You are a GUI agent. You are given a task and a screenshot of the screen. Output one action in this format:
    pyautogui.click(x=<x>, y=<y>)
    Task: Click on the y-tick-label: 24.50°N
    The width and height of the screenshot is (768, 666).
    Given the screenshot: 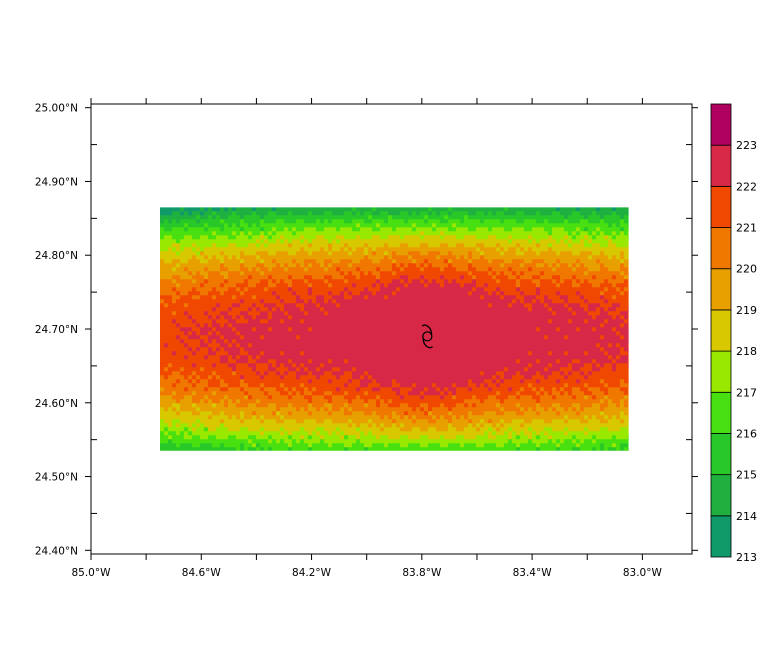 What is the action you would take?
    pyautogui.click(x=56, y=478)
    